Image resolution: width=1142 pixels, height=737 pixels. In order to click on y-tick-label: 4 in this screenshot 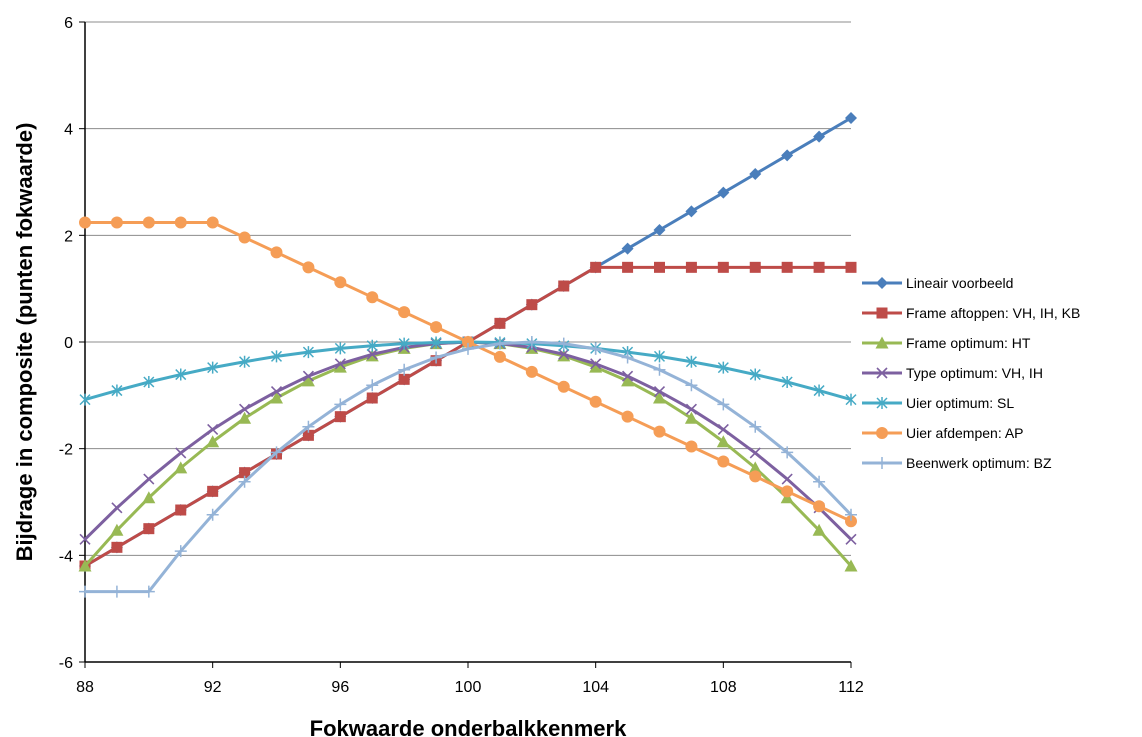, I will do `click(68, 130)`.